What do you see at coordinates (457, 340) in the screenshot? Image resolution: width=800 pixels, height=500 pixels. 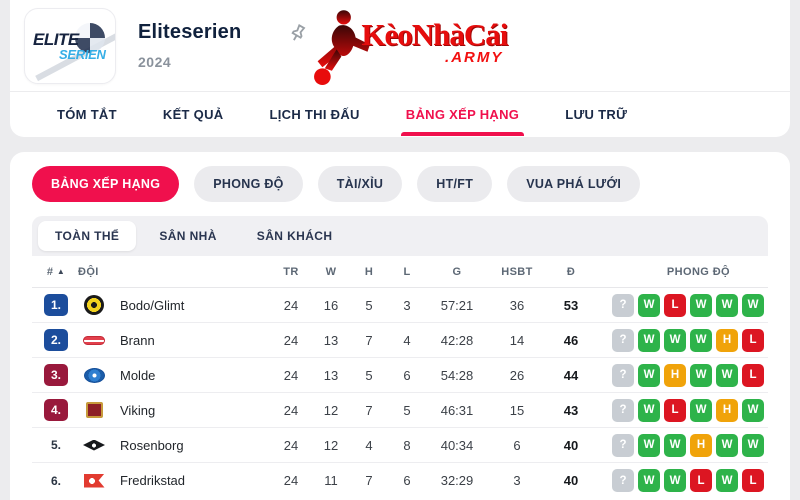 I see `cell-goals: 42:28` at bounding box center [457, 340].